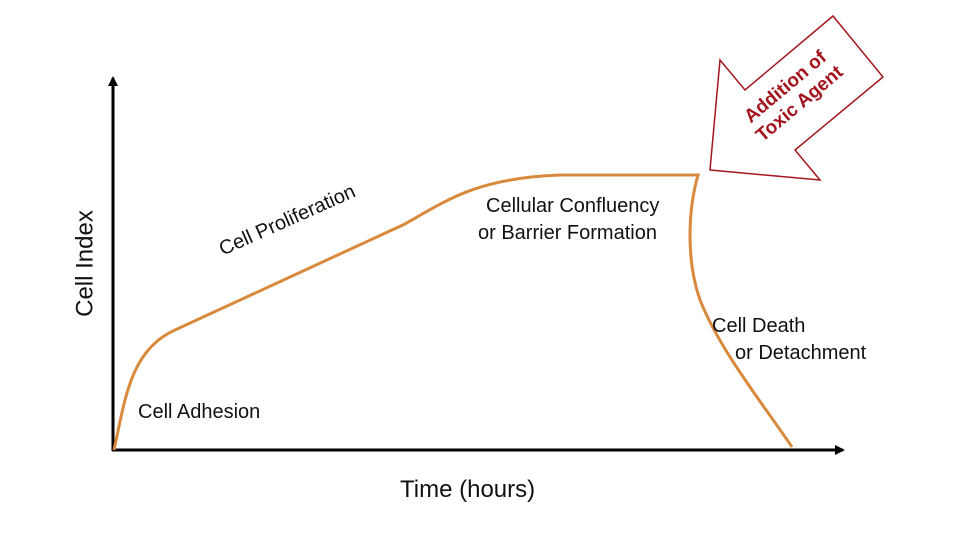 This screenshot has height=540, width=960. I want to click on toxic-agent-arrow, so click(797, 97).